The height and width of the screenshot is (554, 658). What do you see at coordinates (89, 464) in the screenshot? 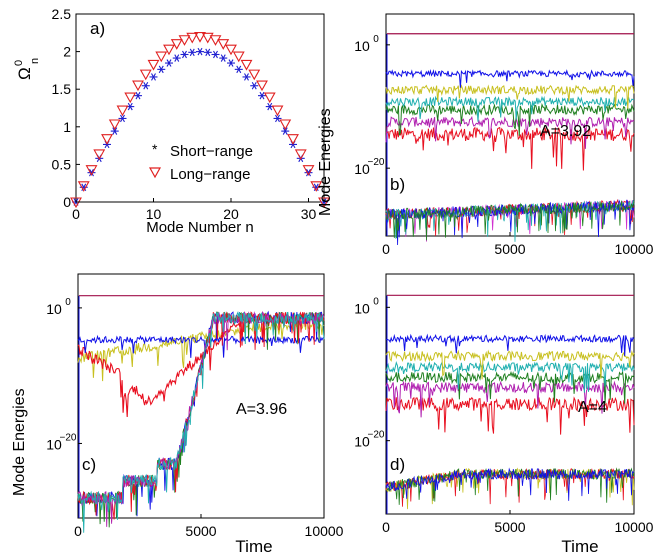
I see `panel-c-label: c)` at bounding box center [89, 464].